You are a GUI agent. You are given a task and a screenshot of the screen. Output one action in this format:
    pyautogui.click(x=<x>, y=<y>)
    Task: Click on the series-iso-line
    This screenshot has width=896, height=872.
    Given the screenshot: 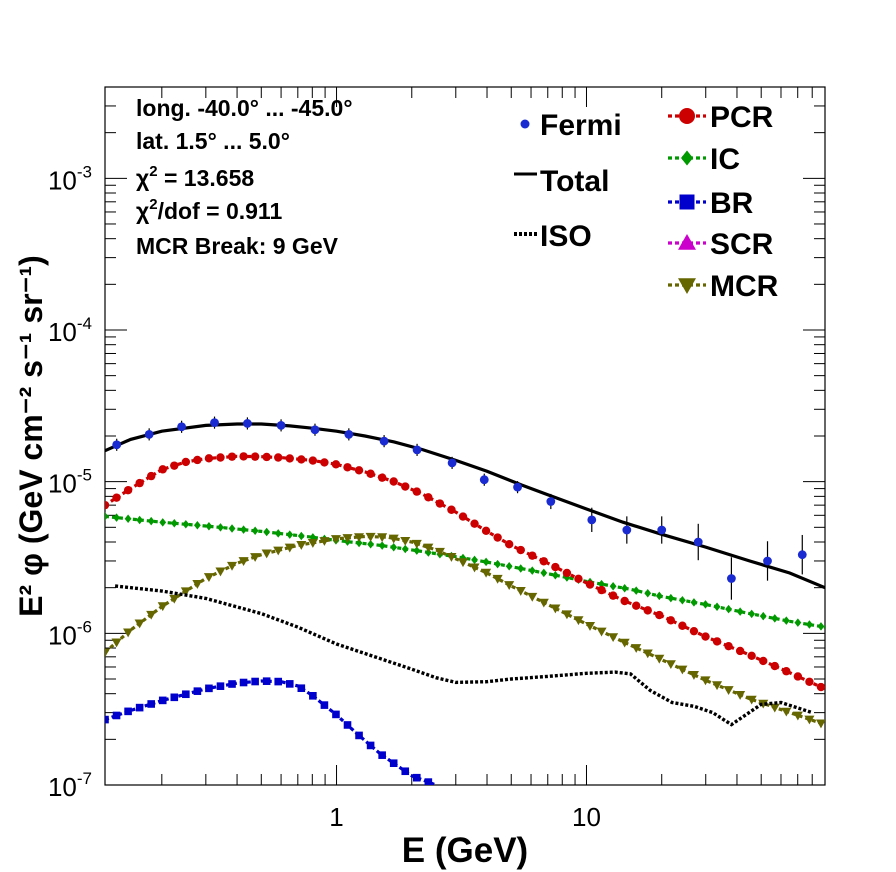 What is the action you would take?
    pyautogui.click(x=463, y=655)
    